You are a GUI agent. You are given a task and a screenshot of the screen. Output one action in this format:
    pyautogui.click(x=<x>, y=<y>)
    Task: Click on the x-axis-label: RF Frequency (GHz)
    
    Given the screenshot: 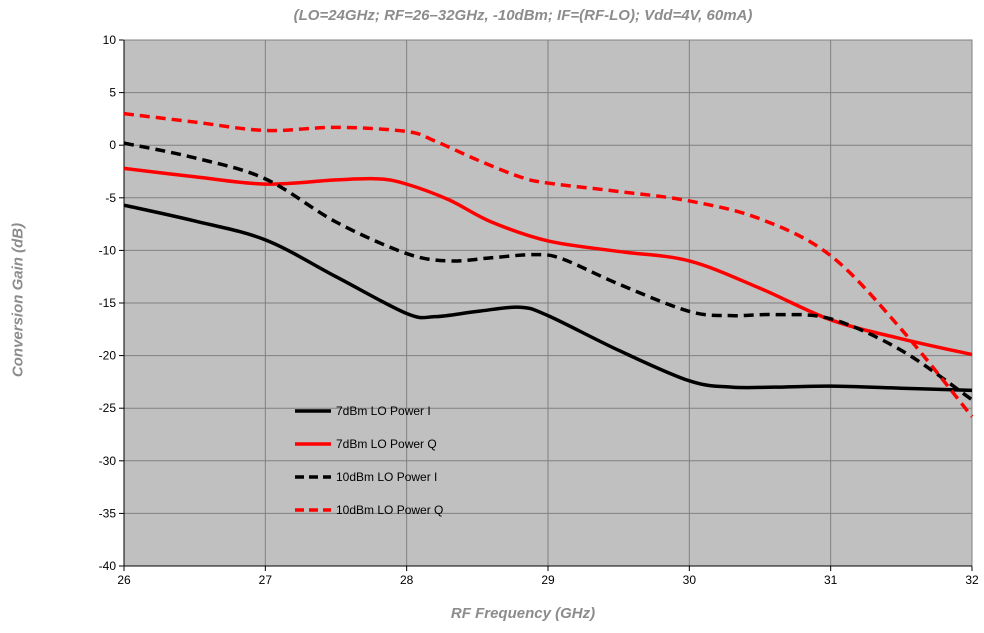 What is the action you would take?
    pyautogui.click(x=523, y=613)
    